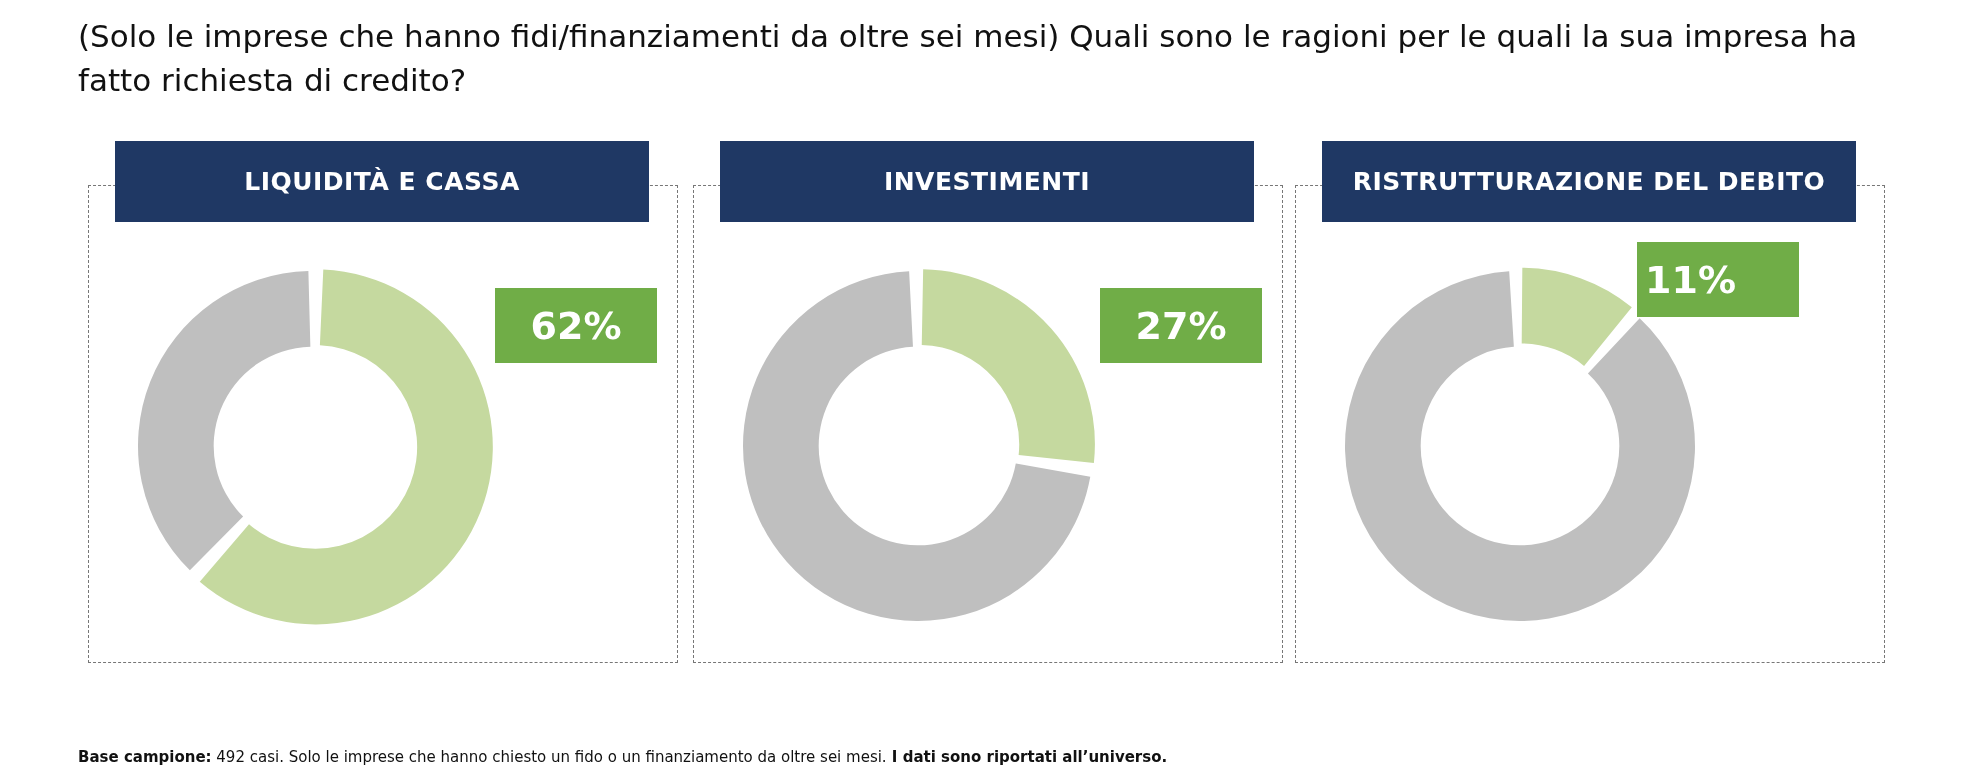  I want to click on text: 492 casi. Solo le imprese che hanno chiesto un fido o un finanziamento da oltre sei mesi., so click(551, 757).